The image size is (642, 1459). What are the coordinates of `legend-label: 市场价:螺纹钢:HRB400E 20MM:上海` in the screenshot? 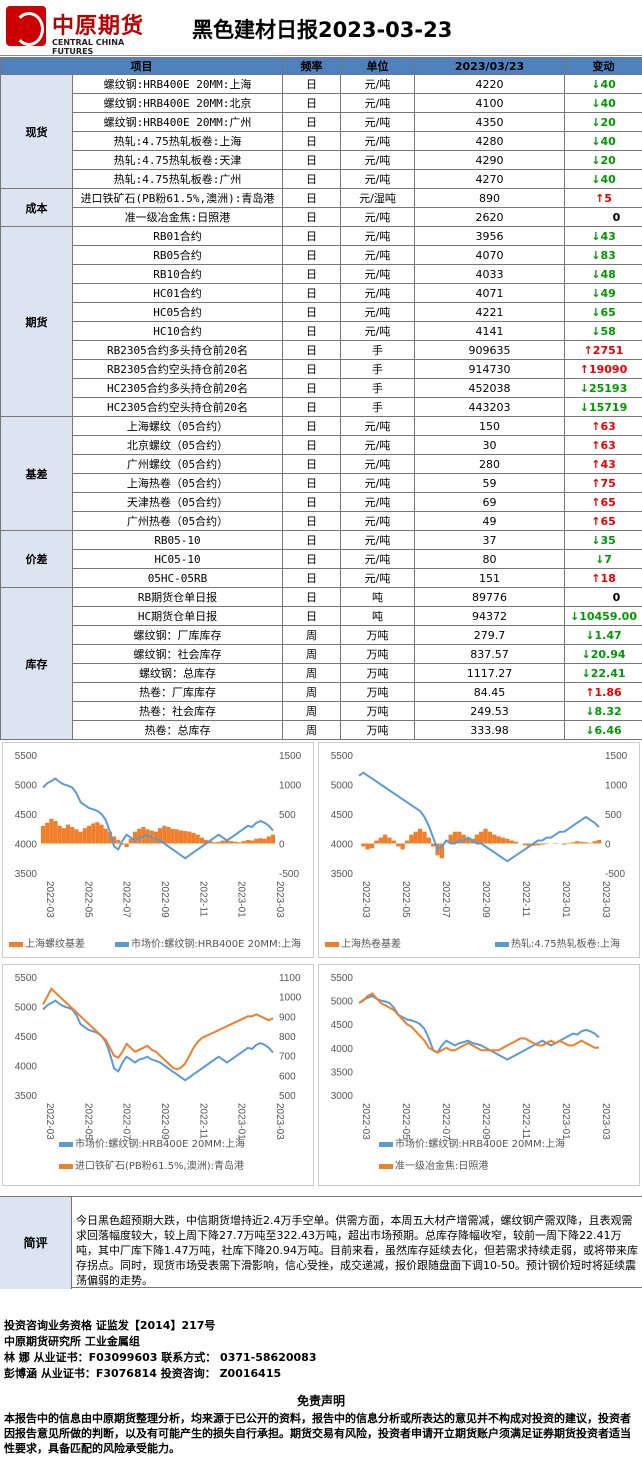 It's located at (480, 1144).